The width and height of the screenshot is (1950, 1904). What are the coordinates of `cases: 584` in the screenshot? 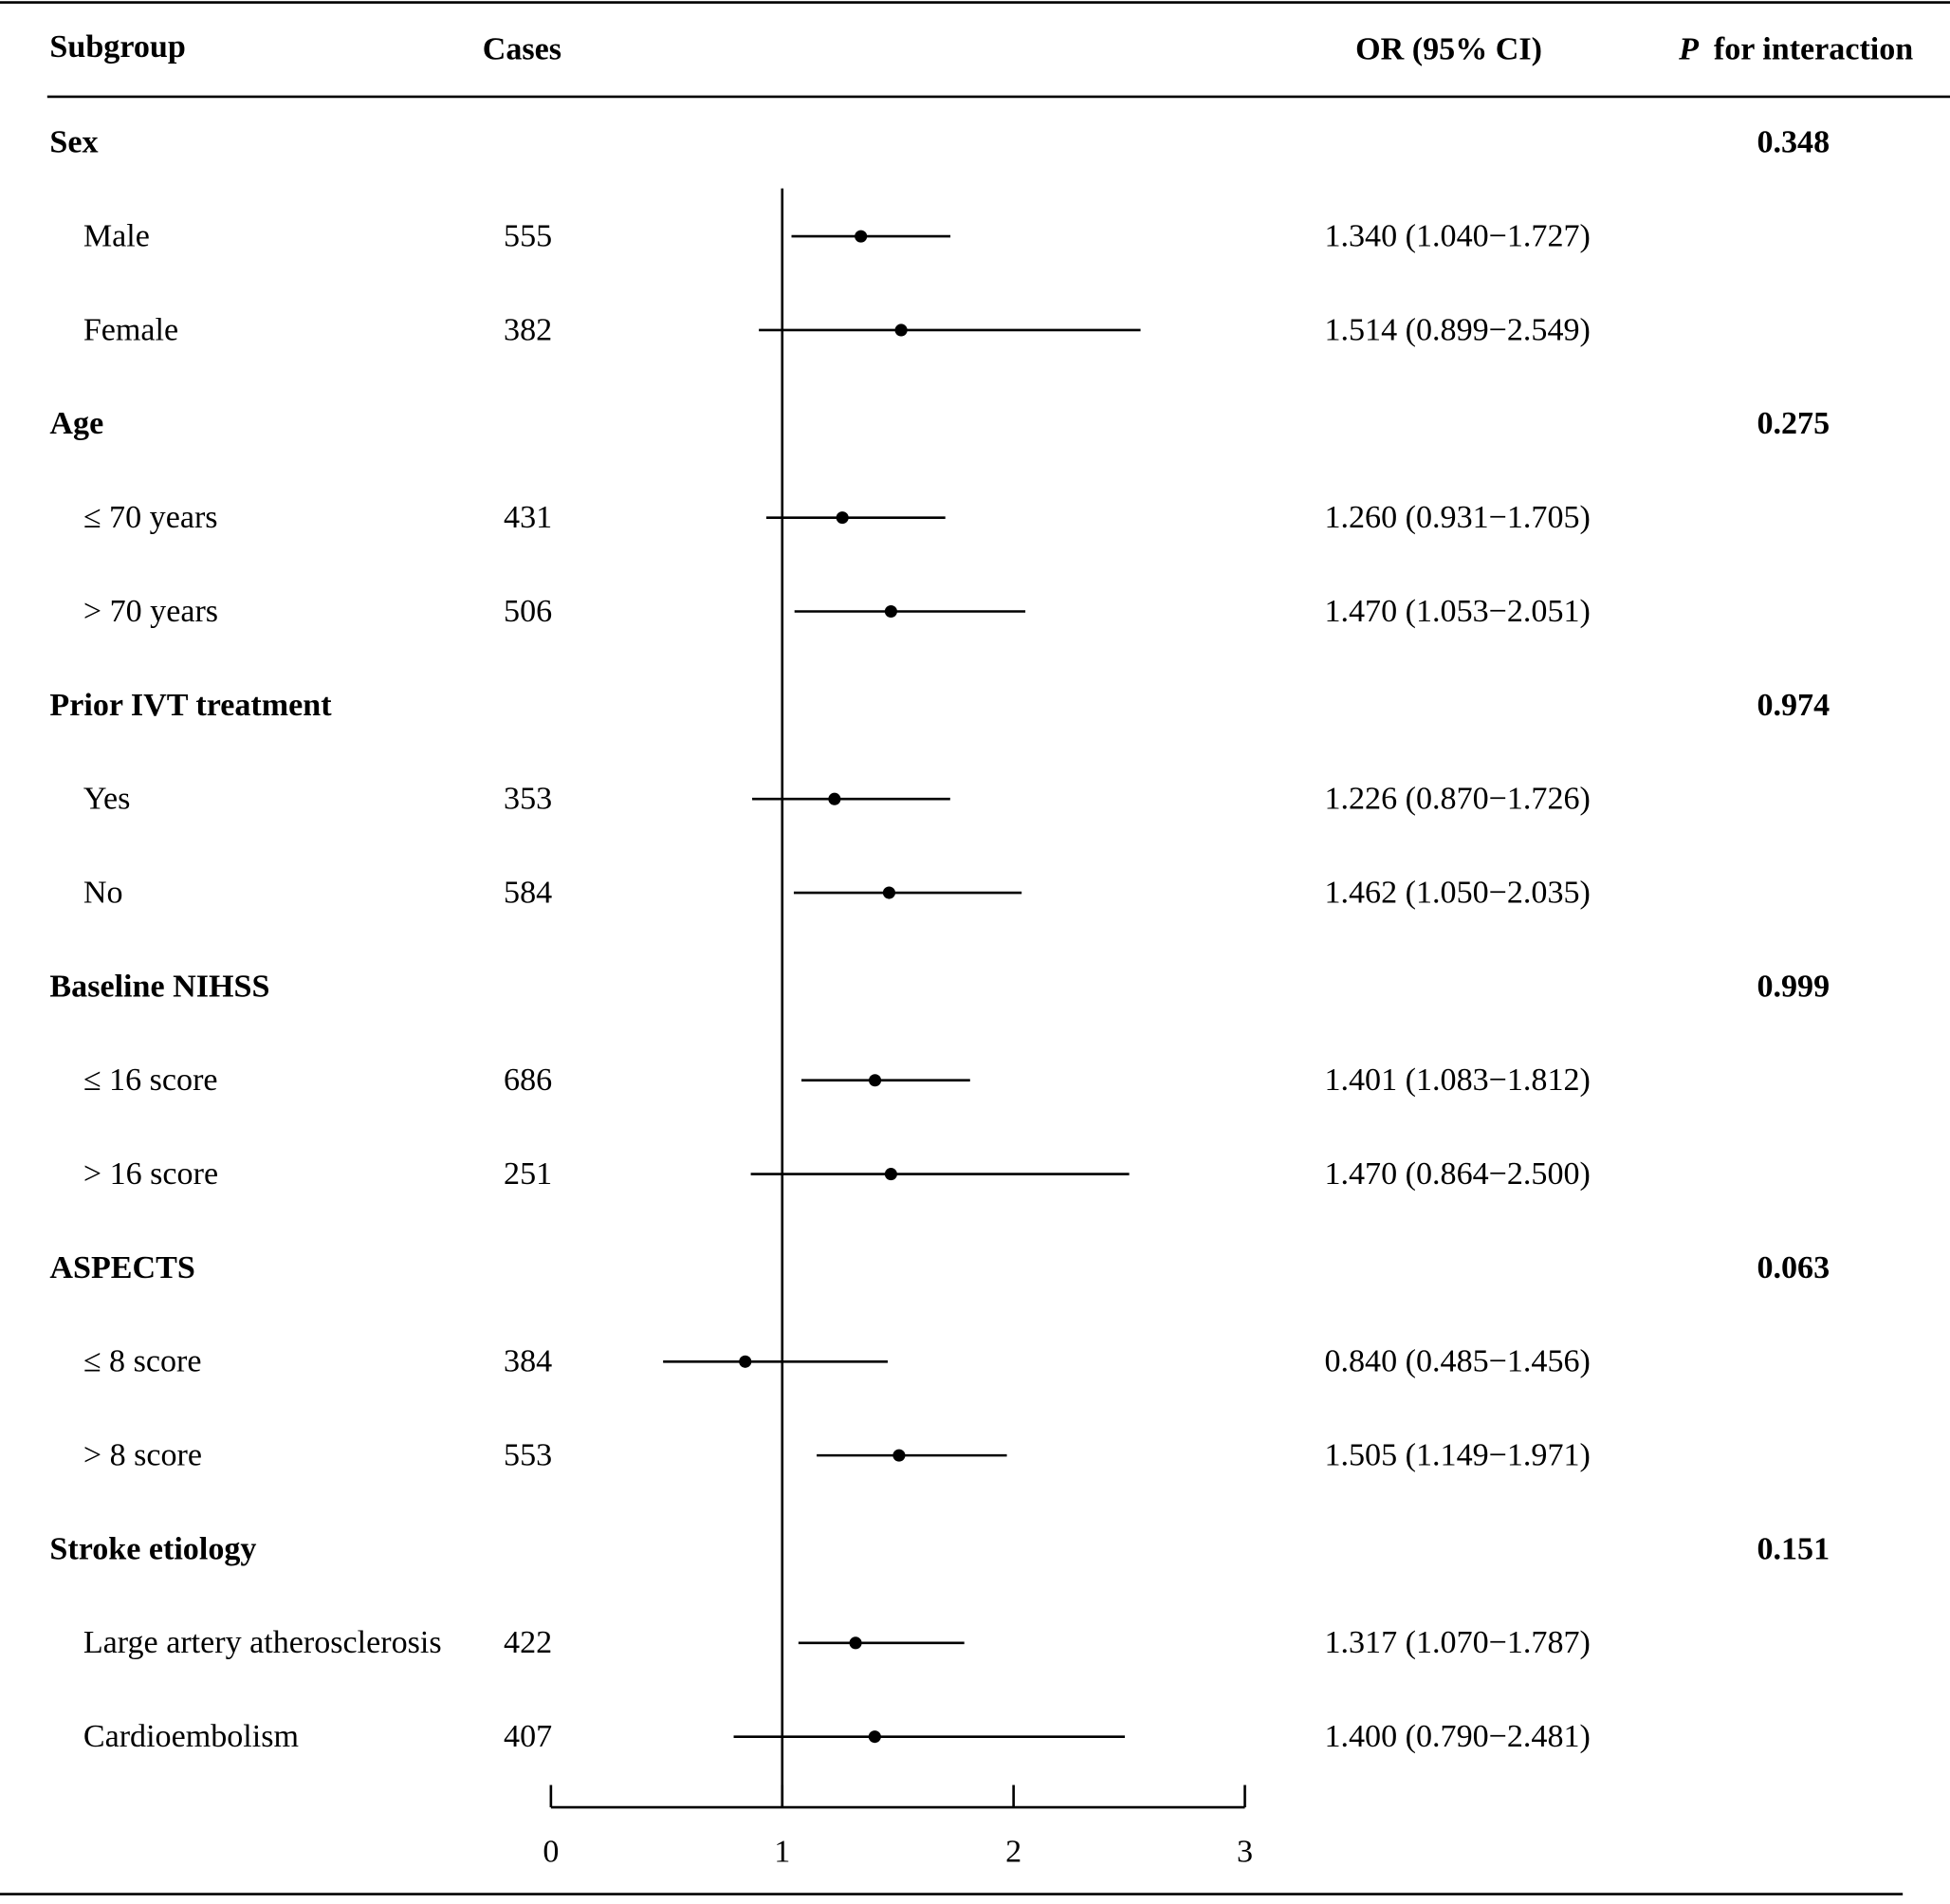 It's located at (528, 893).